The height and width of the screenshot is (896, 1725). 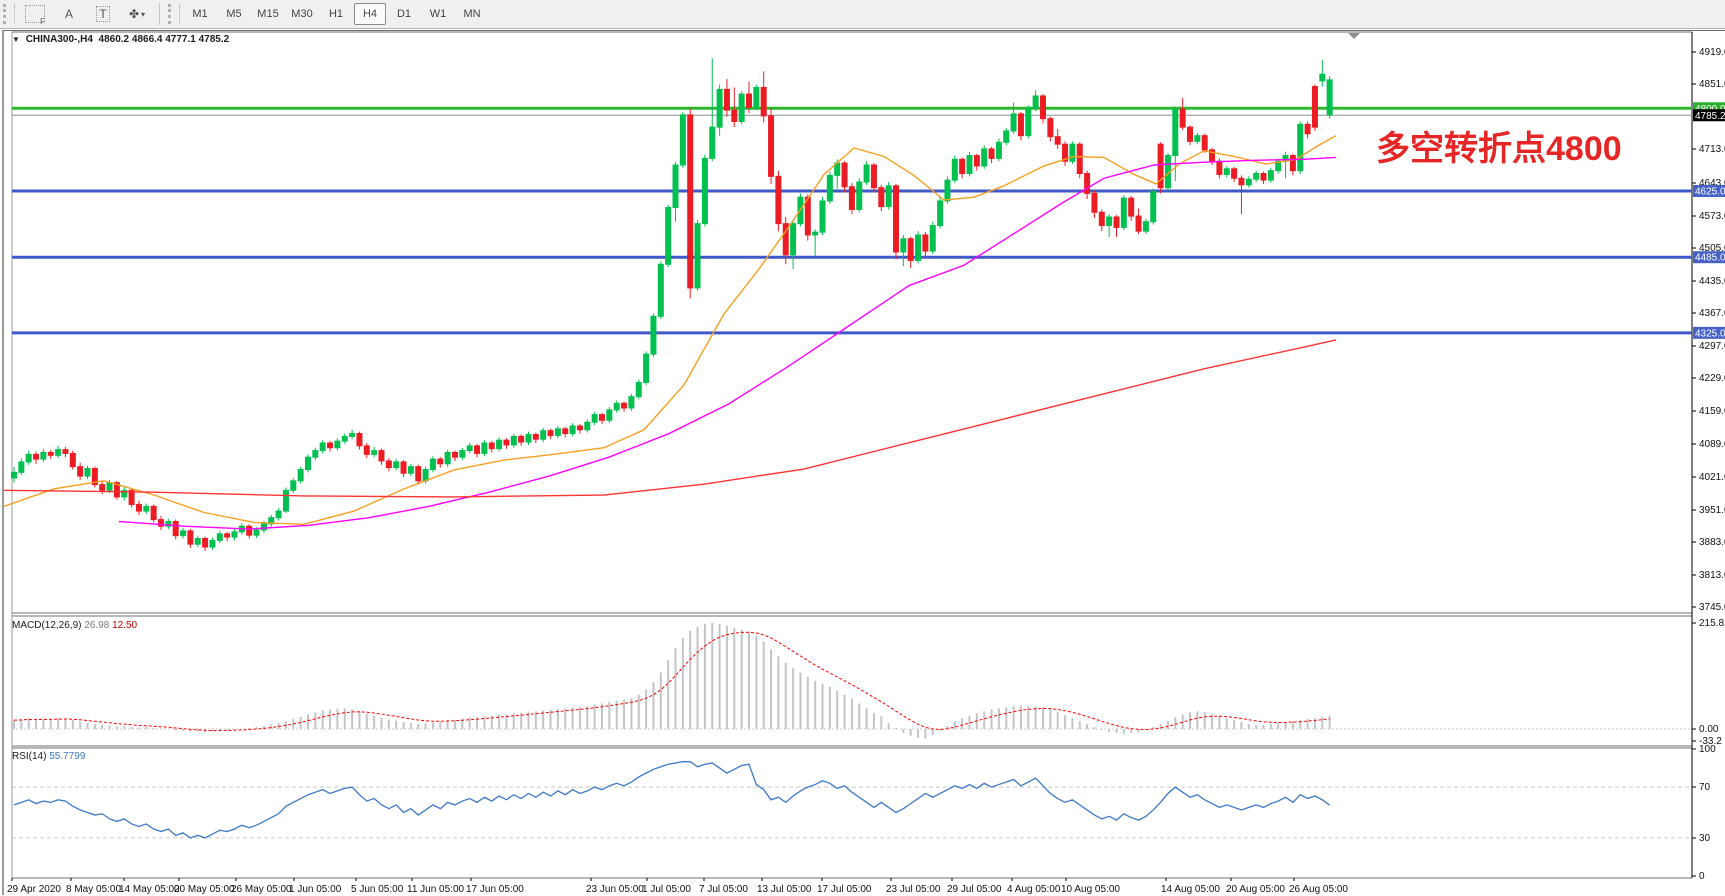 I want to click on svg-text: 0.00, so click(x=1709, y=729).